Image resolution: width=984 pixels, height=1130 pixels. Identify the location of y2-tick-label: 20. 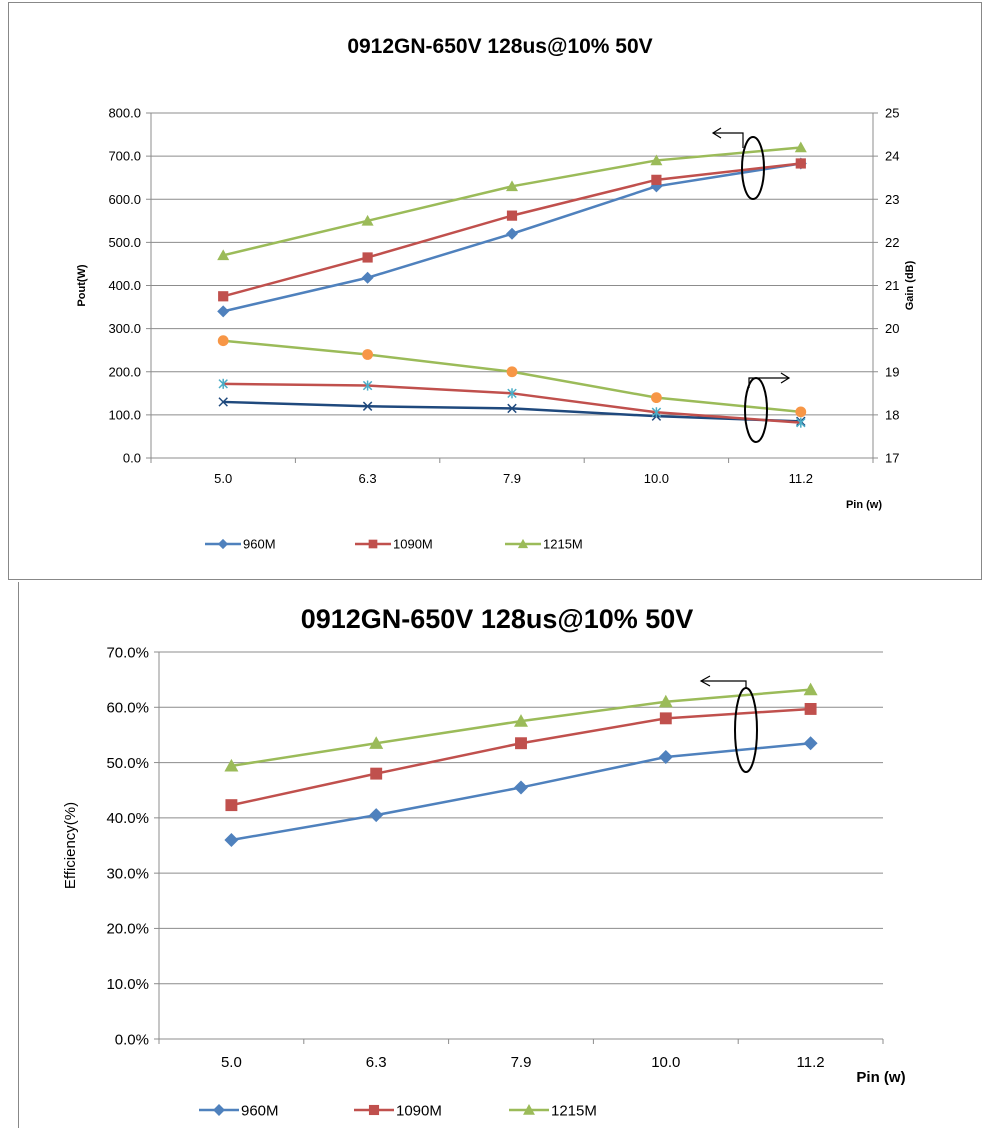
(892, 328).